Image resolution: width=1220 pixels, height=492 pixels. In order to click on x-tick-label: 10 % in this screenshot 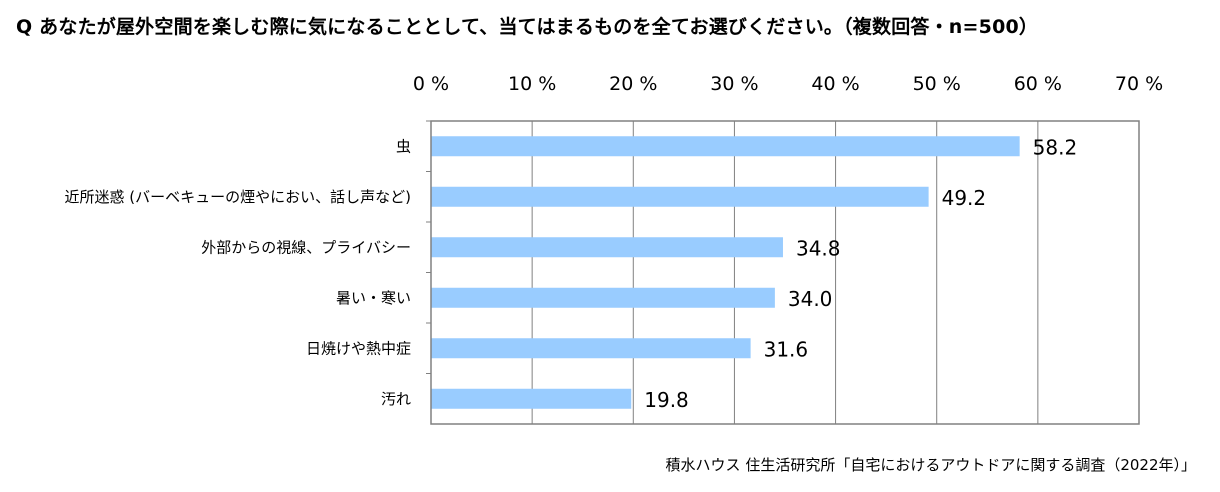, I will do `click(532, 84)`.